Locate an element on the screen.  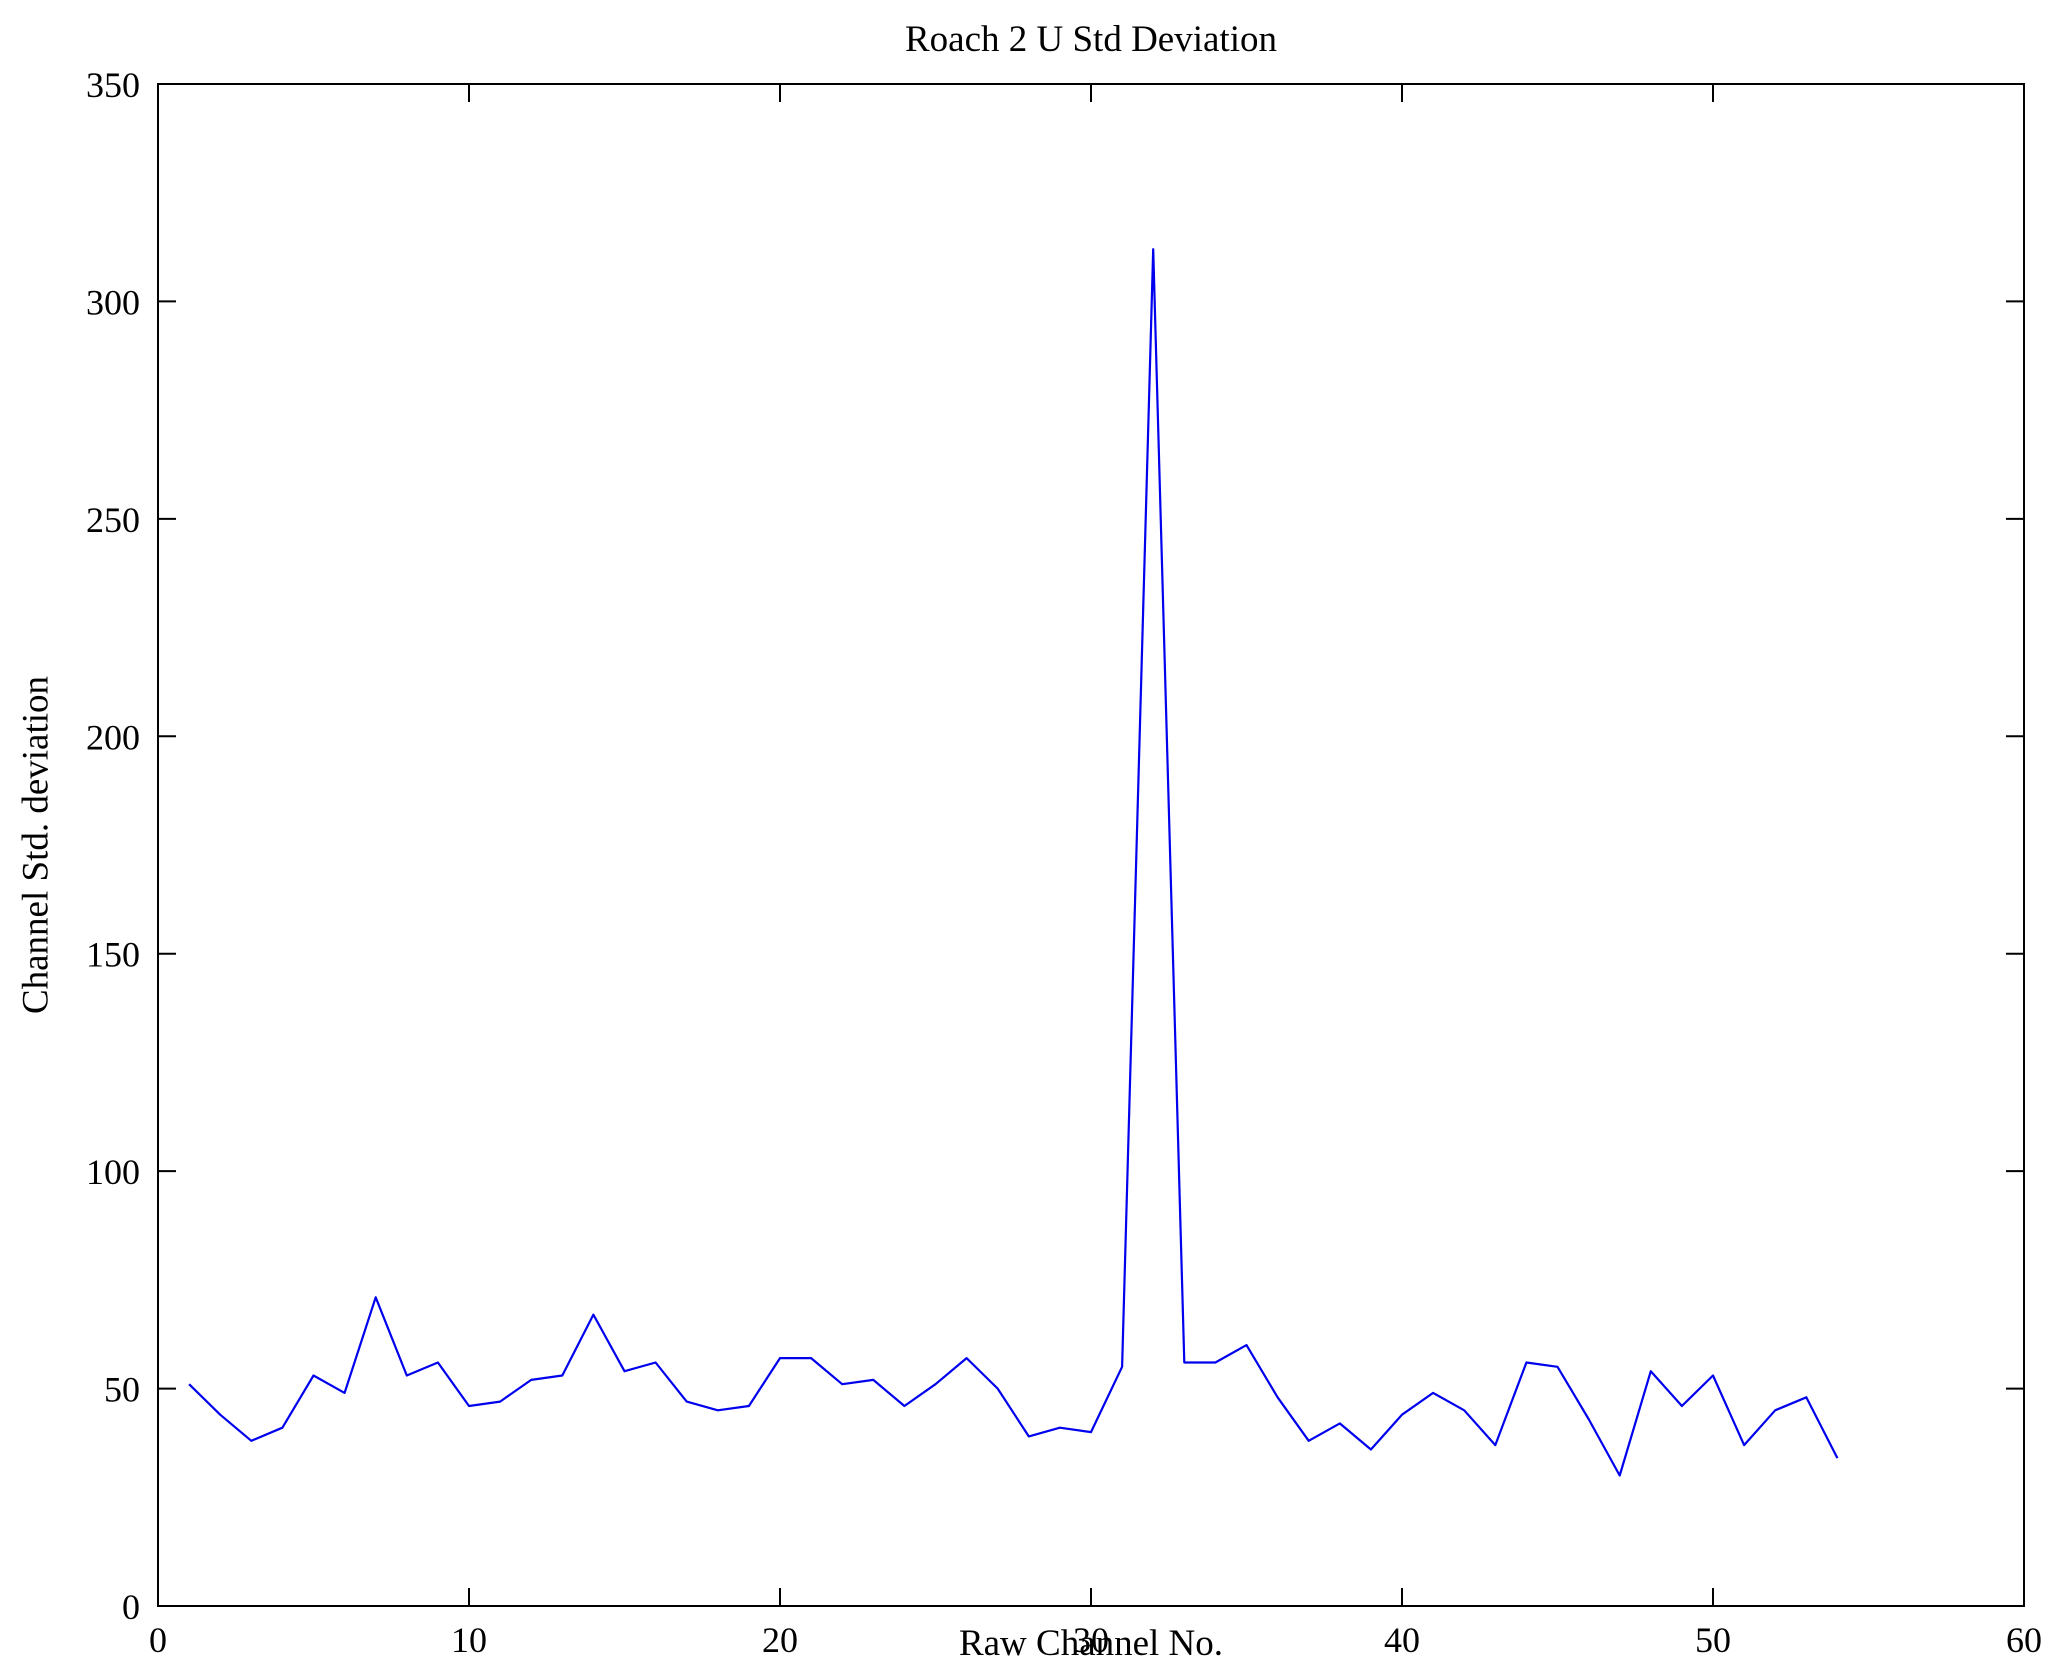
svg-text: 200 is located at coordinates (113, 737).